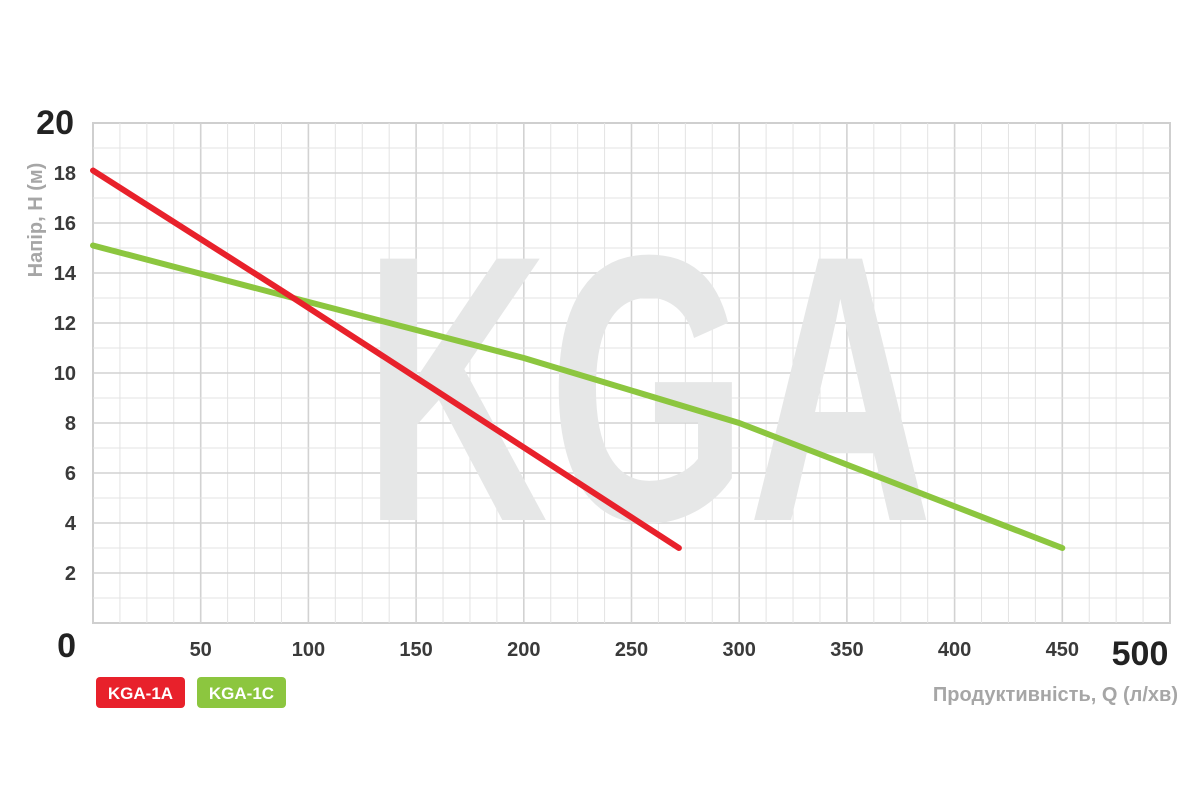 The height and width of the screenshot is (800, 1200). What do you see at coordinates (55, 123) in the screenshot?
I see `y-tick-label: 20` at bounding box center [55, 123].